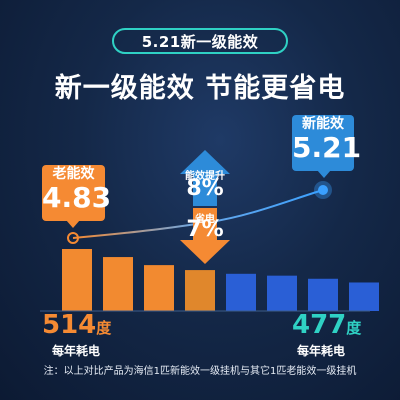  What do you see at coordinates (200, 88) in the screenshot?
I see `page-title: 新一级能效 节能更省电` at bounding box center [200, 88].